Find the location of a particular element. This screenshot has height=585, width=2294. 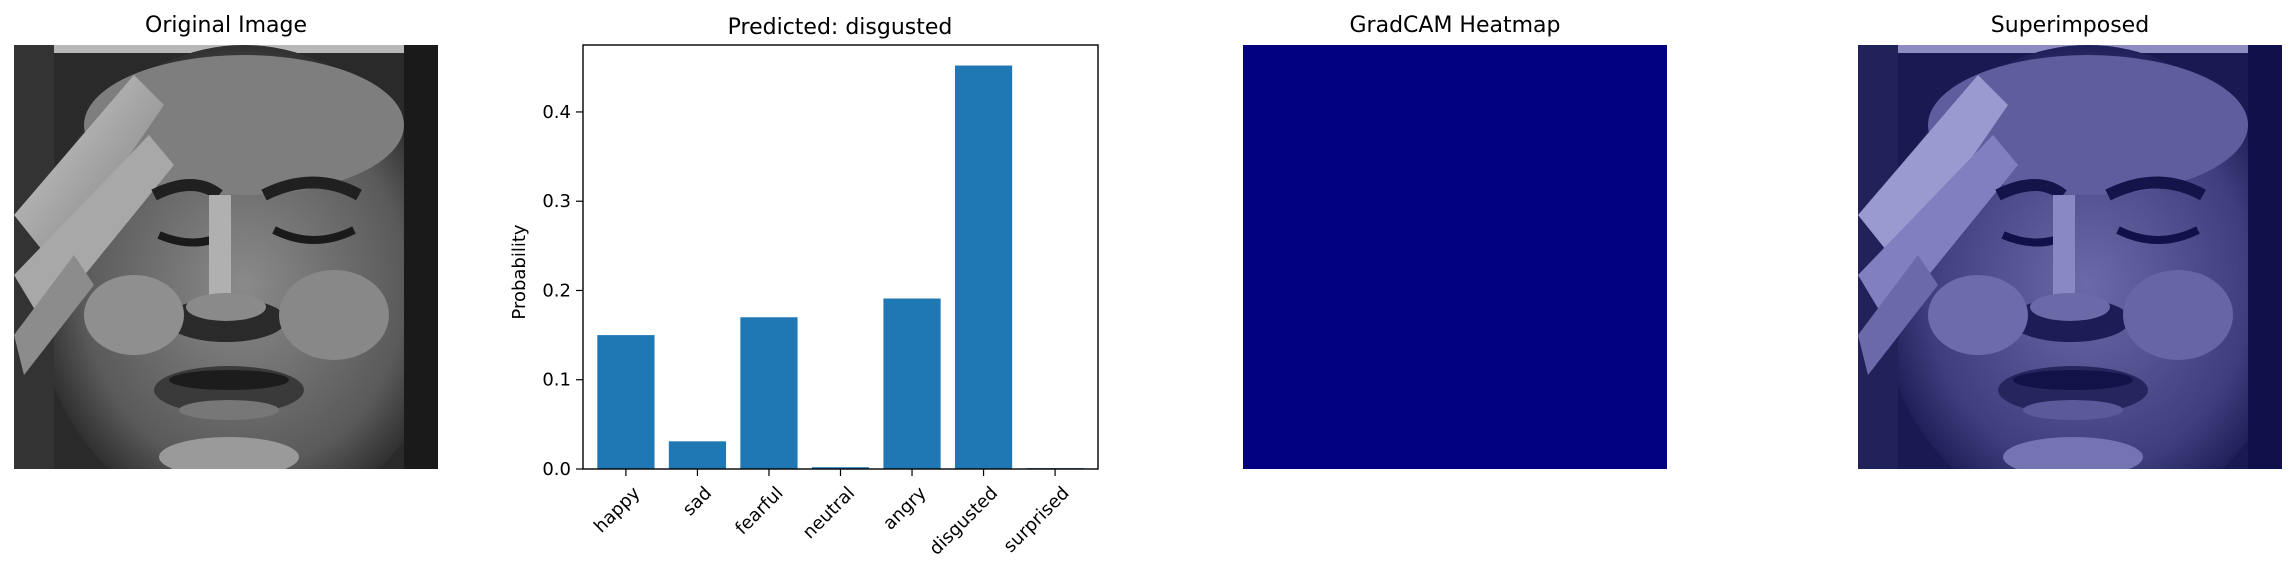

superimposed-face-picture is located at coordinates (2070, 257).